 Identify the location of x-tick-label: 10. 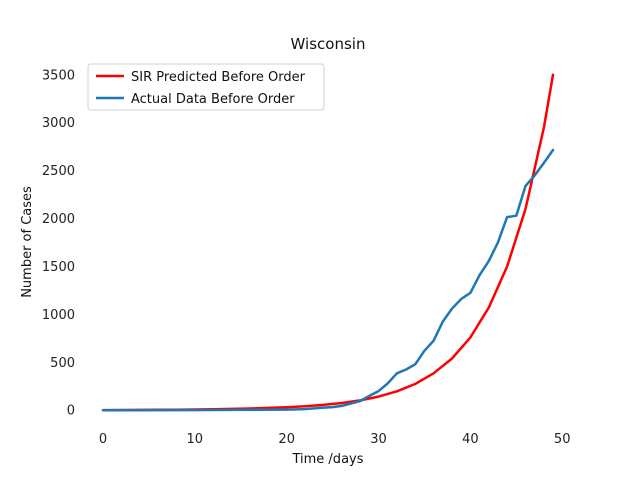
(195, 439).